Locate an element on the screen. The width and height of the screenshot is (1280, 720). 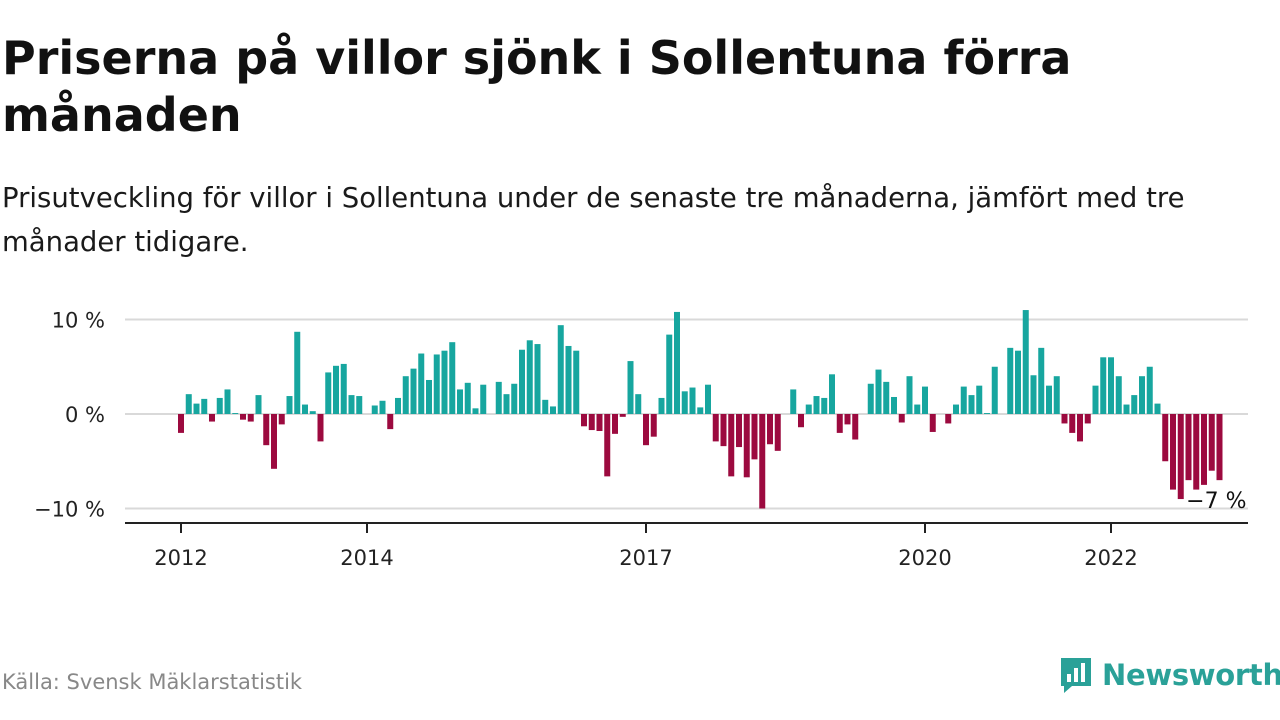
annotations: −7 % is located at coordinates (1216, 501).